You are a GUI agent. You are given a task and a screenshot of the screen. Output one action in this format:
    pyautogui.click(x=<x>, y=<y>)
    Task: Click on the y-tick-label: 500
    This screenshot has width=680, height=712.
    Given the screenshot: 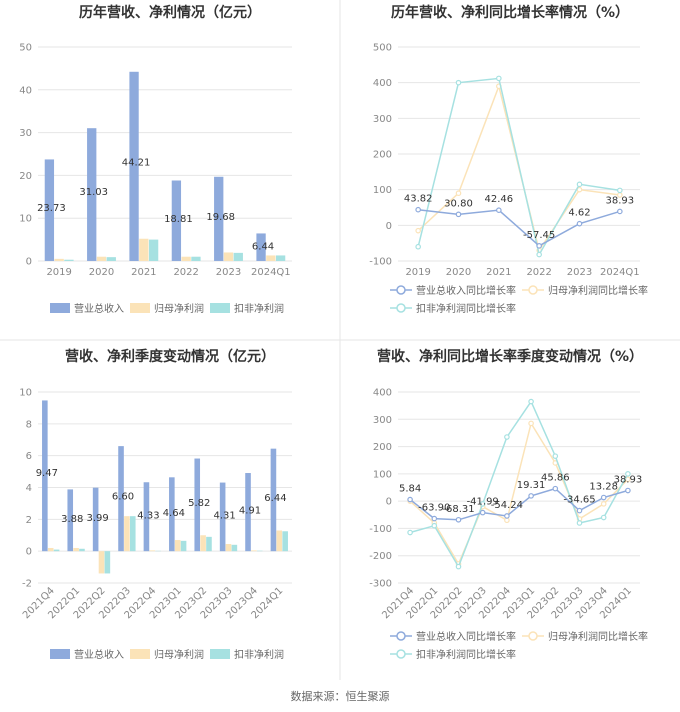 What is the action you would take?
    pyautogui.click(x=382, y=48)
    